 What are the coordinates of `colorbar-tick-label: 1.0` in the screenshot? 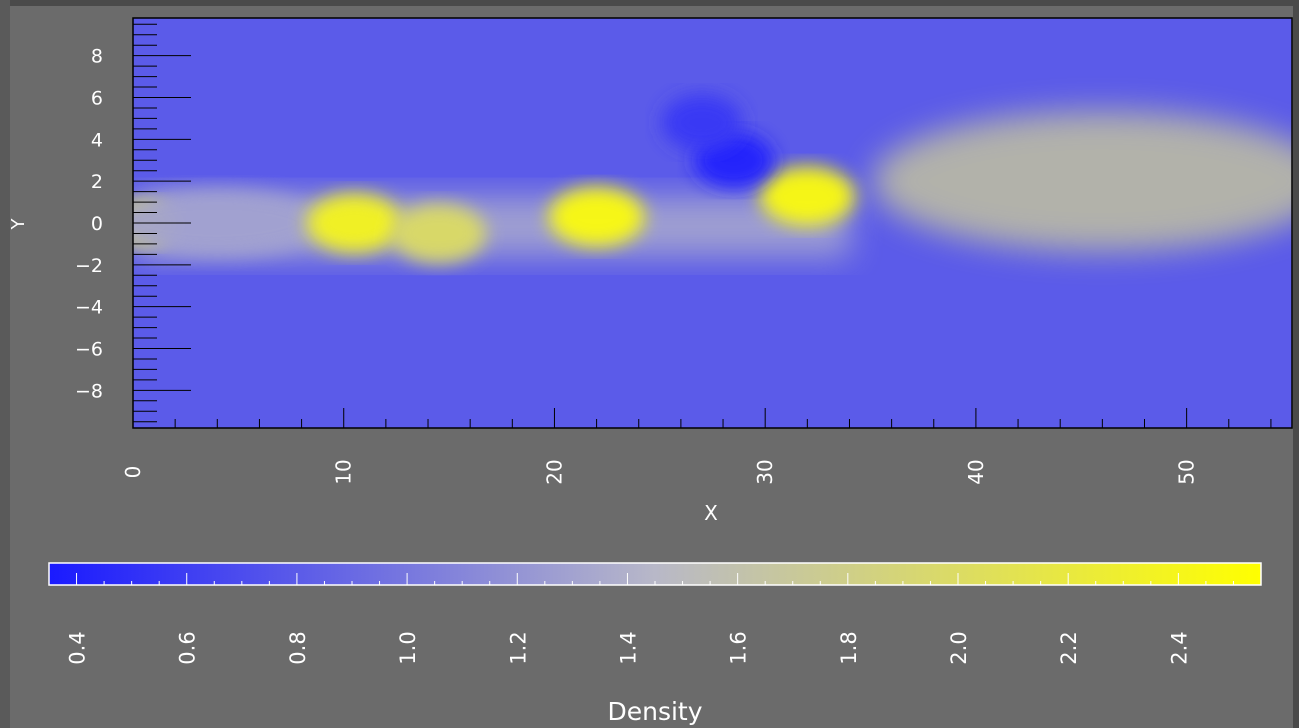 It's located at (408, 647).